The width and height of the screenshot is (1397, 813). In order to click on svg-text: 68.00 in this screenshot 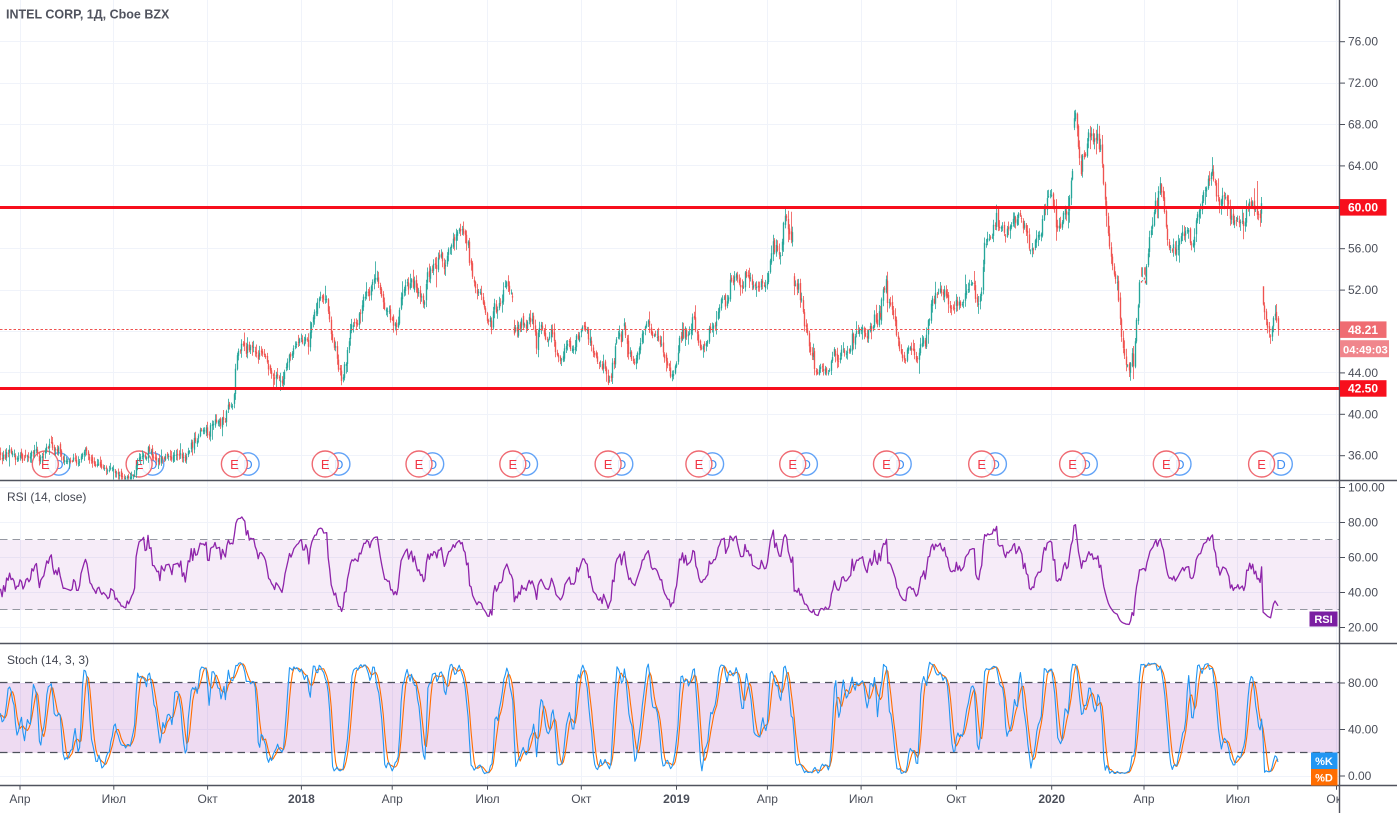, I will do `click(1363, 125)`.